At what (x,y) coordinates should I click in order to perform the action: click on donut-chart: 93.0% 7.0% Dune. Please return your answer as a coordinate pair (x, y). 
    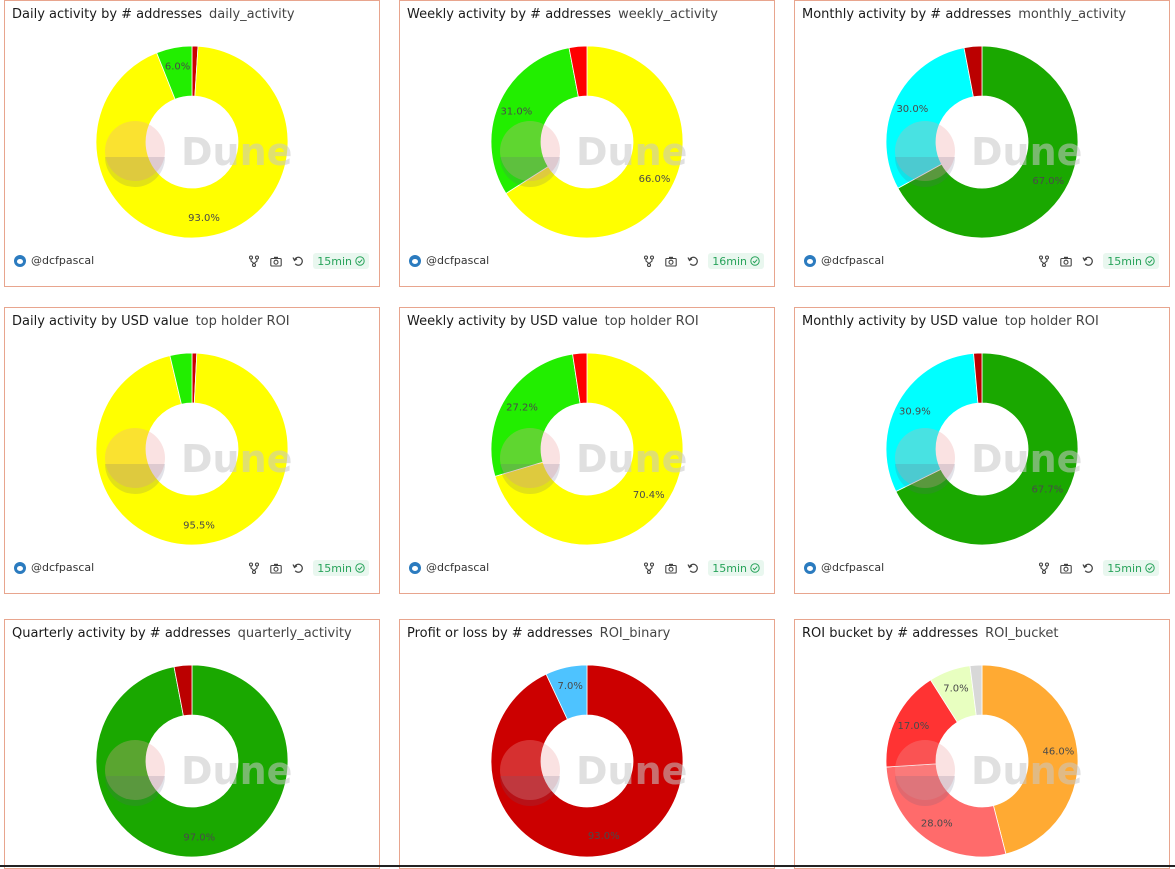
    Looking at the image, I should click on (587, 744).